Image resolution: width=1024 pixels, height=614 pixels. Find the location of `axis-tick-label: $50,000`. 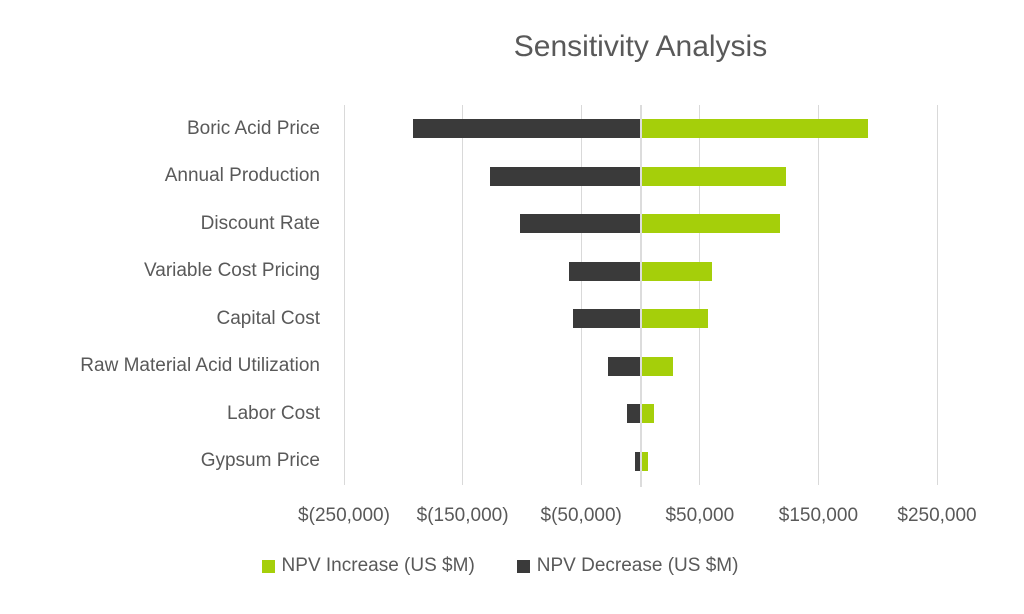

axis-tick-label: $50,000 is located at coordinates (700, 515).